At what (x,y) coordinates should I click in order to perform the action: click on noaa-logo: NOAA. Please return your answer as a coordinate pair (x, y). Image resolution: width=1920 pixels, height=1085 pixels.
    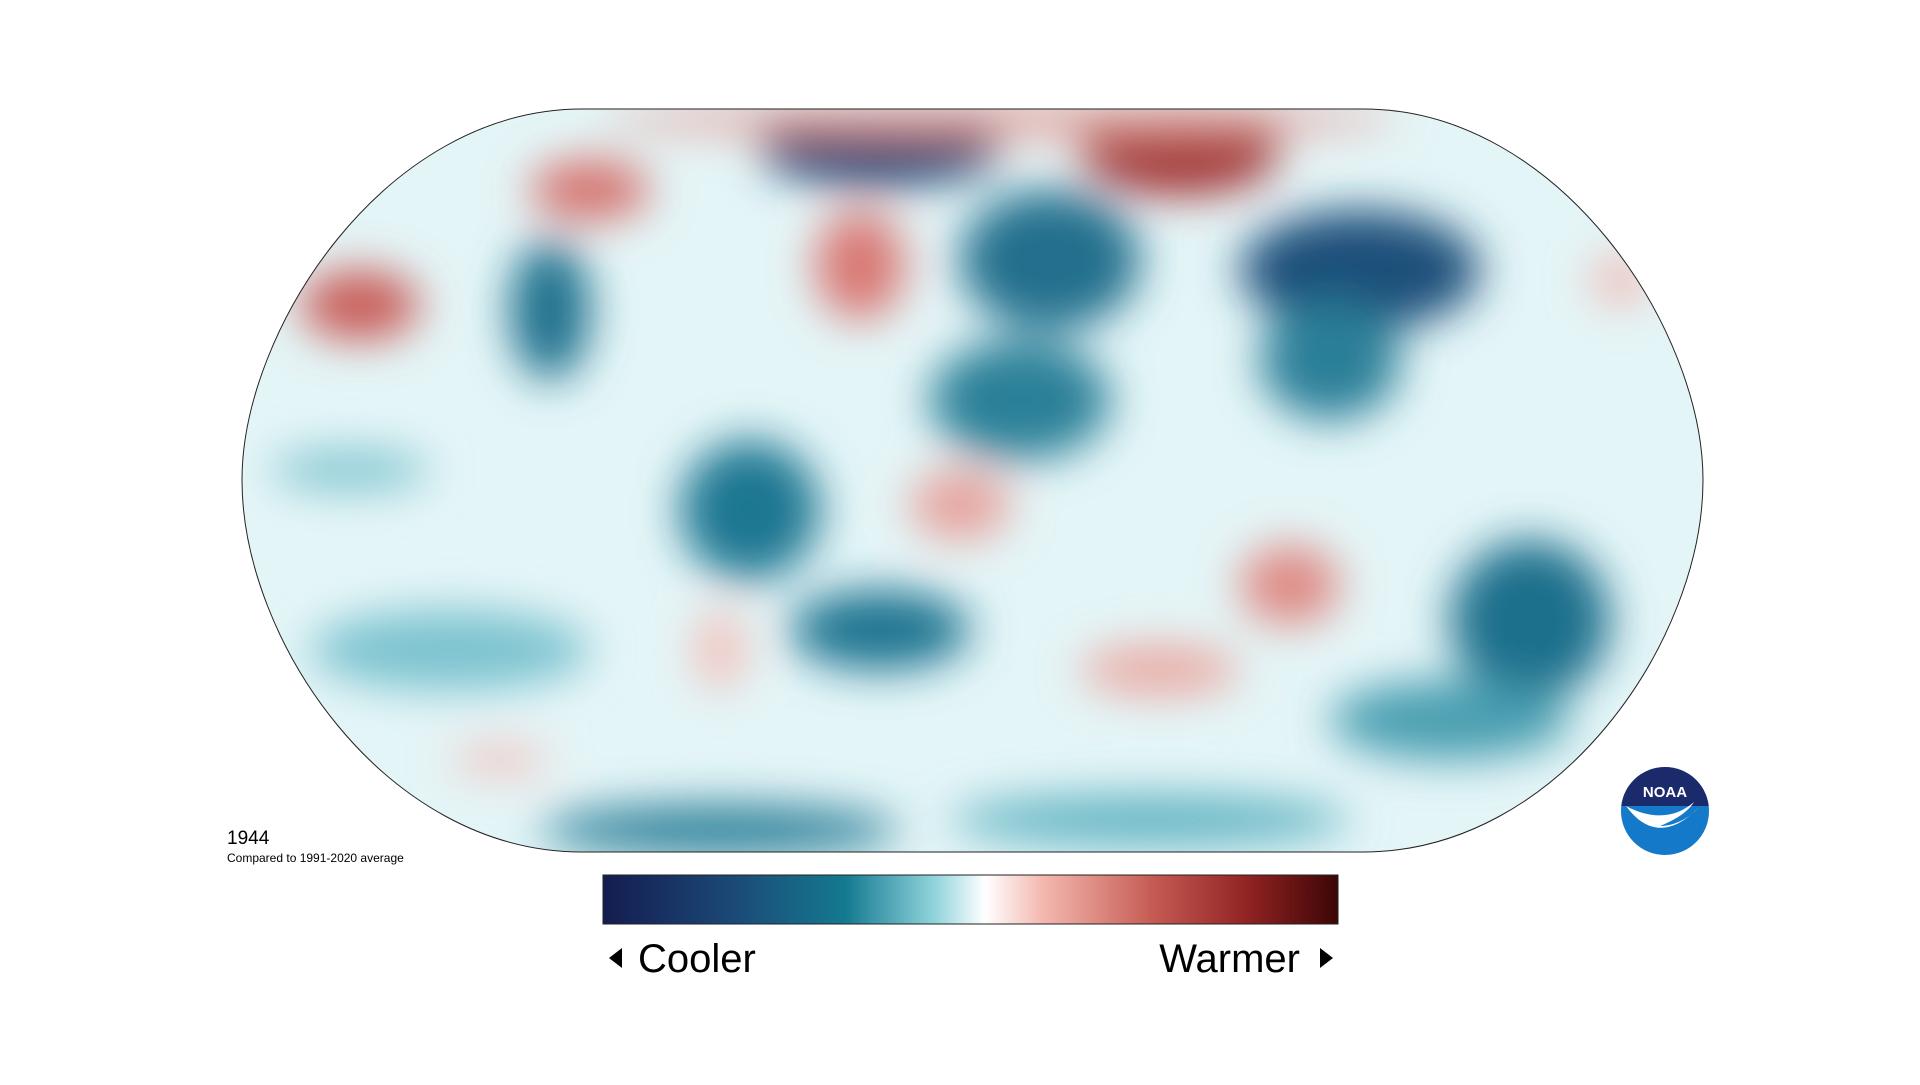
    Looking at the image, I should click on (1665, 811).